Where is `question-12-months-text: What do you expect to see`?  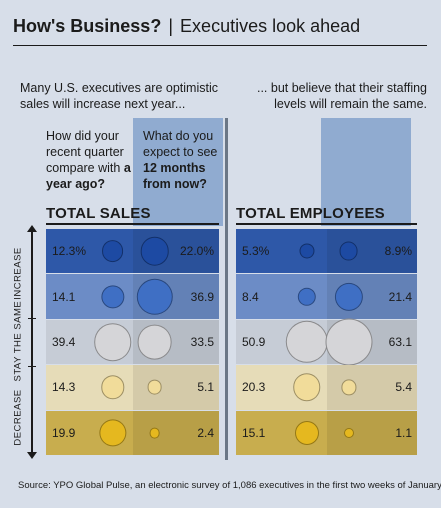 question-12-months-text: What do you expect to see is located at coordinates (180, 144).